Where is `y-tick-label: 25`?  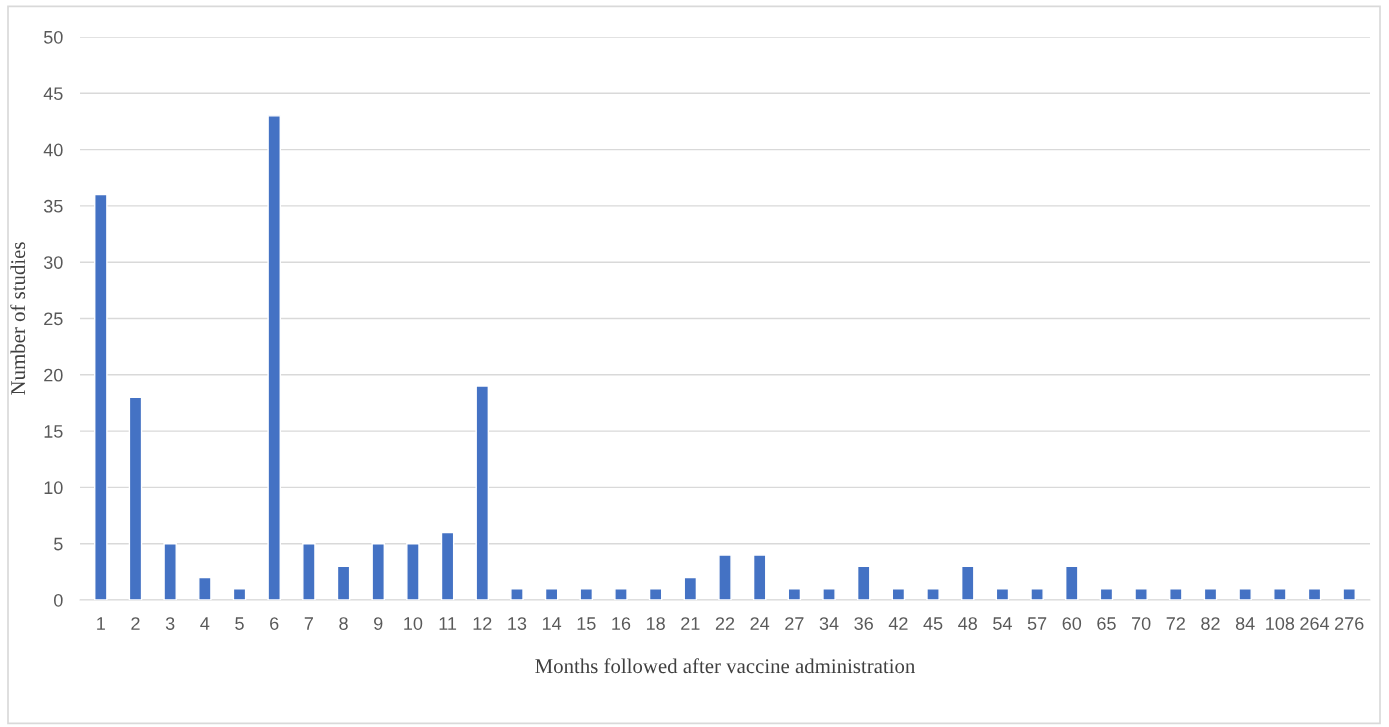 y-tick-label: 25 is located at coordinates (53, 319).